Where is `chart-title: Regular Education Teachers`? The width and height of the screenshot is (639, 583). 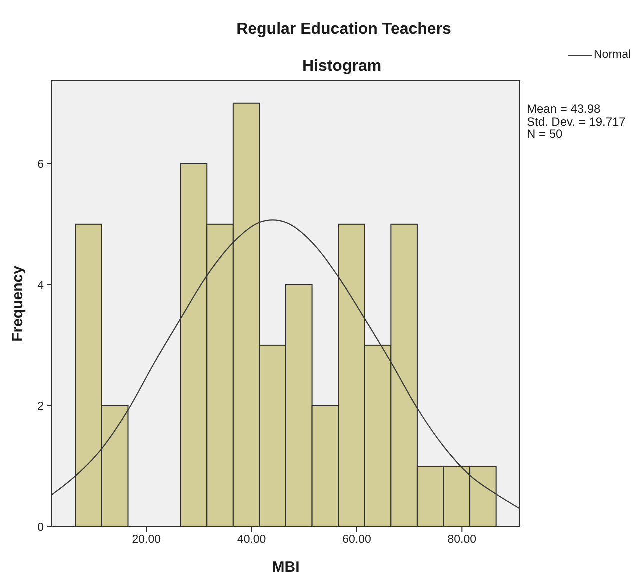
chart-title: Regular Education Teachers is located at coordinates (344, 30).